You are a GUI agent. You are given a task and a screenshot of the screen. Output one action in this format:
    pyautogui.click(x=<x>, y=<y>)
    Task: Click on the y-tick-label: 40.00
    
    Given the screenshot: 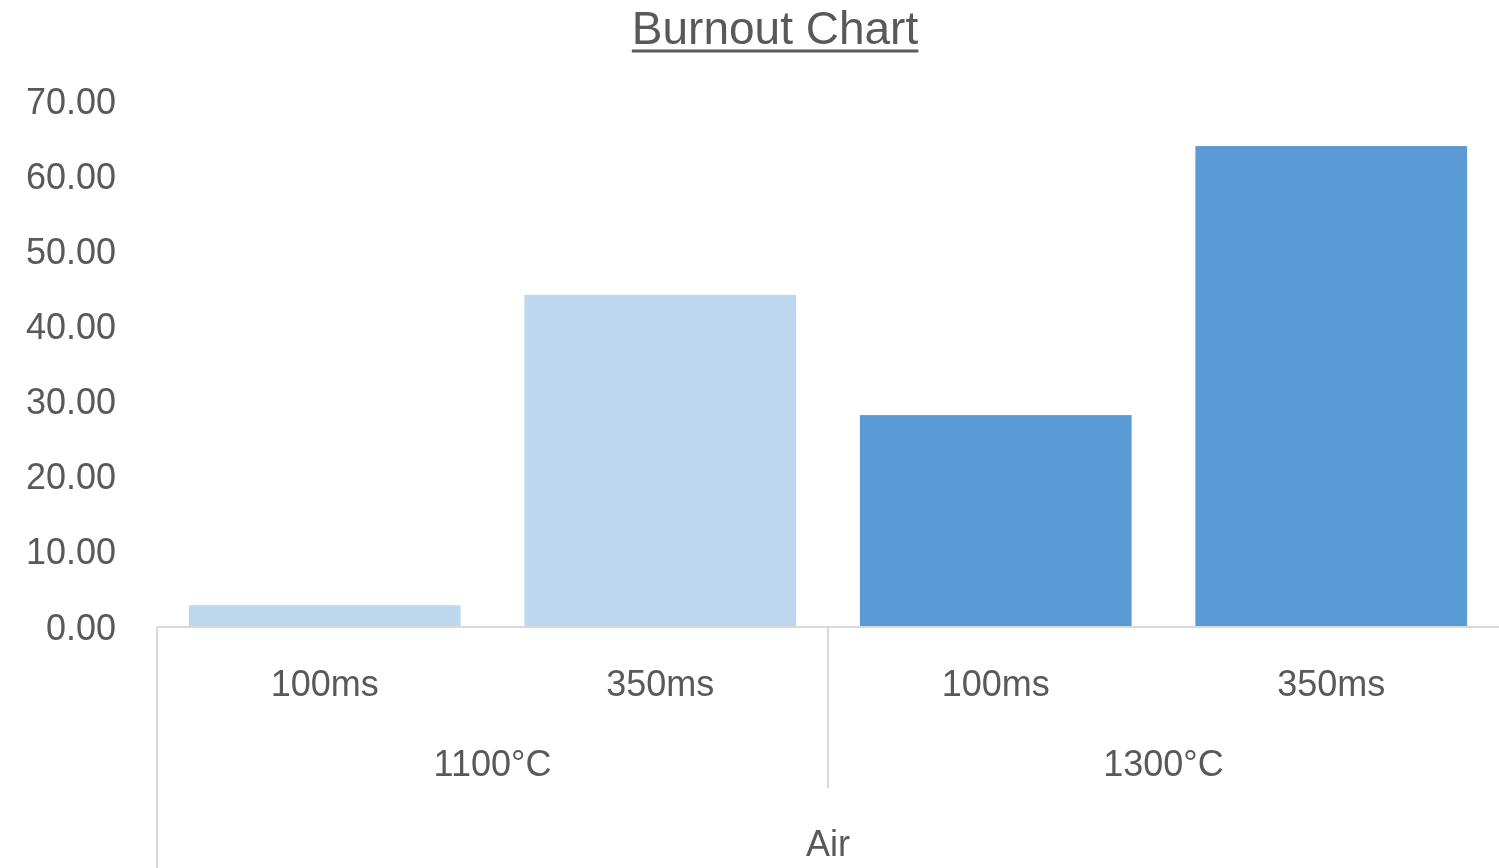 What is the action you would take?
    pyautogui.click(x=70, y=327)
    